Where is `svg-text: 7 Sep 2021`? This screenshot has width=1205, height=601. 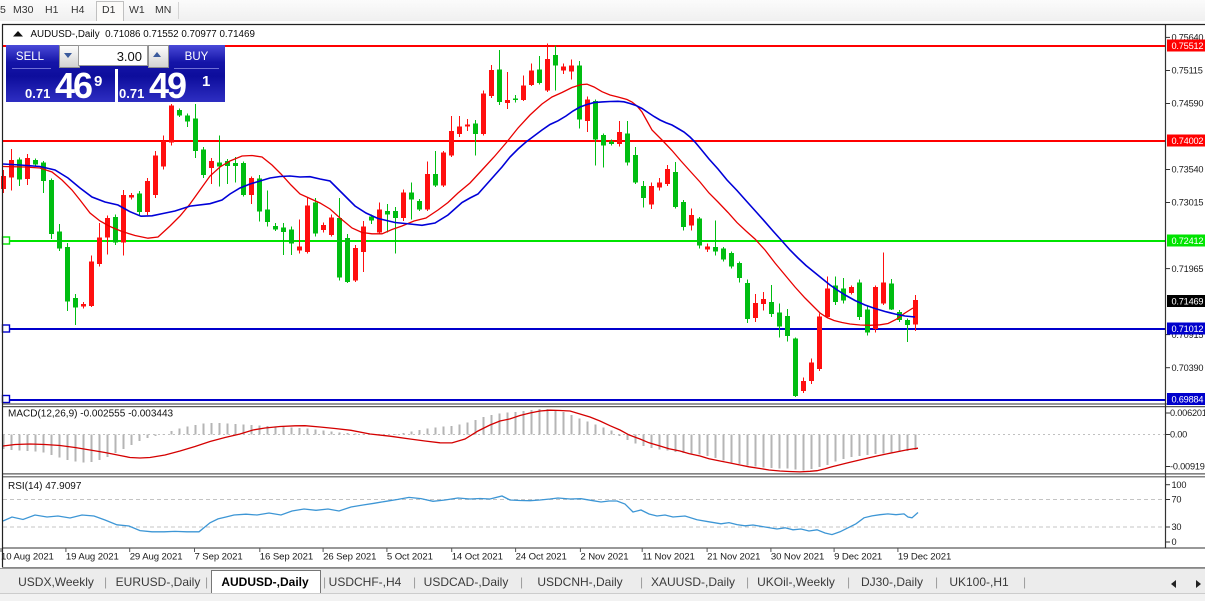
svg-text: 7 Sep 2021 is located at coordinates (219, 557).